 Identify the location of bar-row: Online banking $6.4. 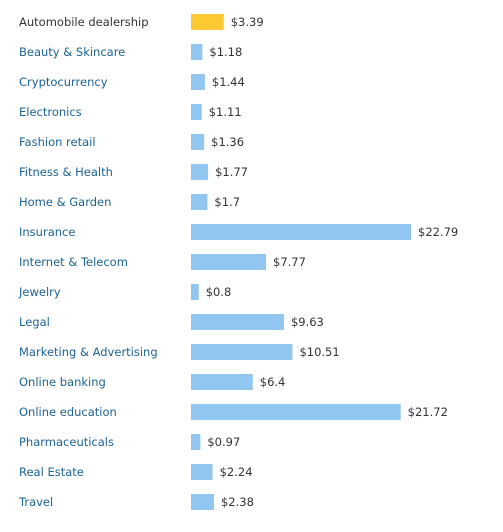
(152, 382).